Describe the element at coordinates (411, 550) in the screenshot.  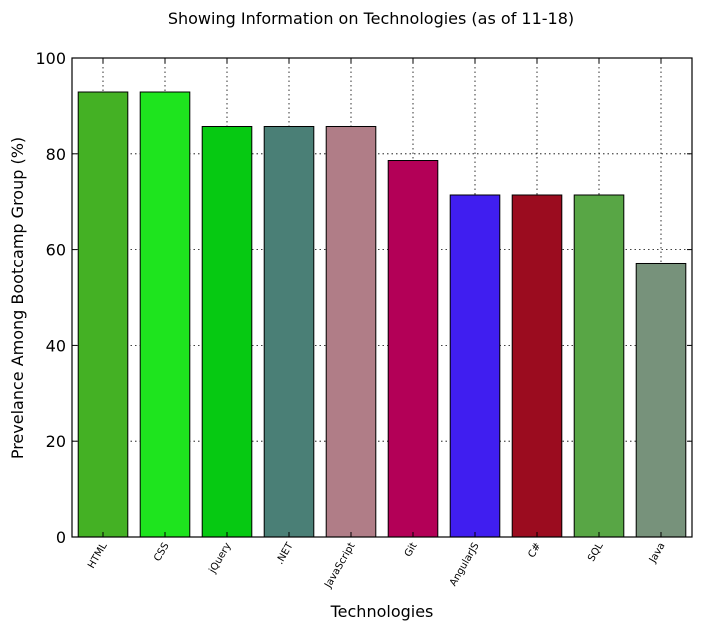
I see `x-tick-label-git: Git` at that location.